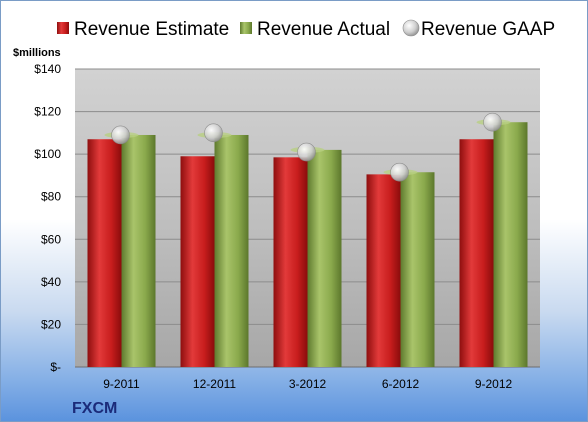 Image resolution: width=588 pixels, height=422 pixels. What do you see at coordinates (488, 29) in the screenshot?
I see `legend-label-gaap: Revenue GAAP` at bounding box center [488, 29].